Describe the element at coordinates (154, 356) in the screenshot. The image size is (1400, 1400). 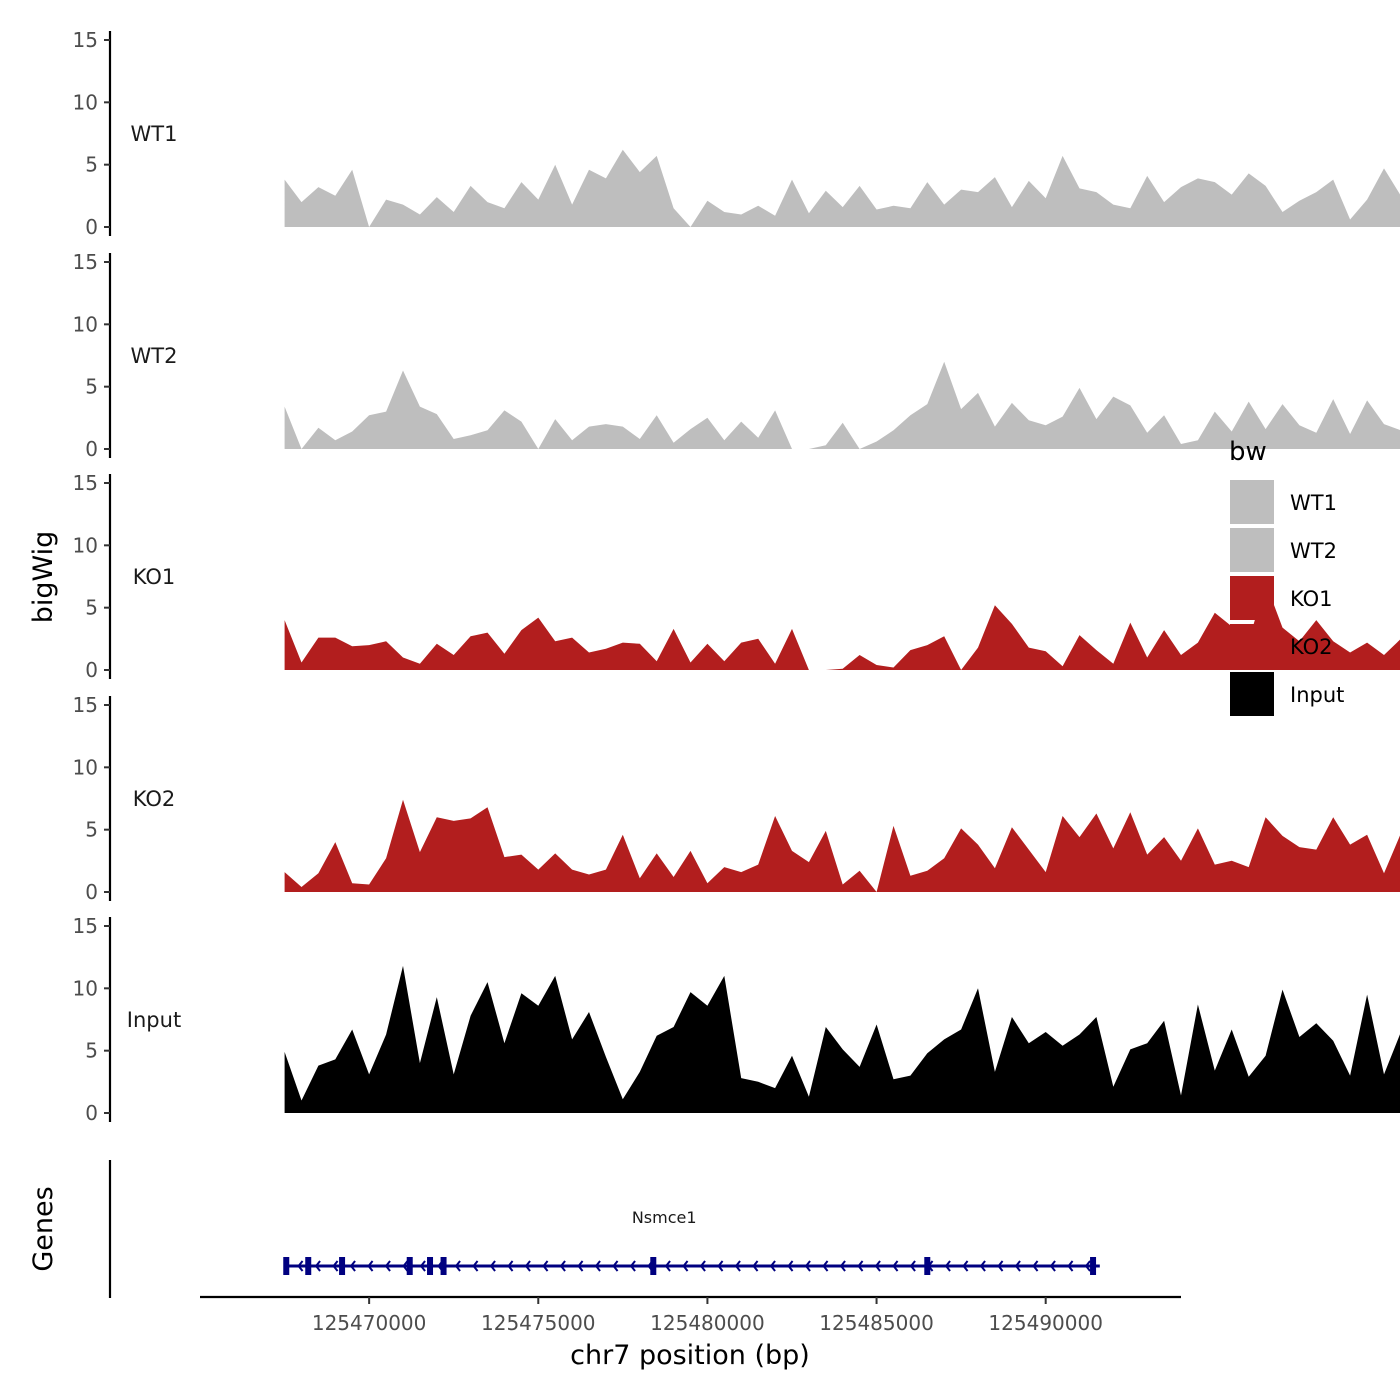
I see `track-label: WT2` at that location.